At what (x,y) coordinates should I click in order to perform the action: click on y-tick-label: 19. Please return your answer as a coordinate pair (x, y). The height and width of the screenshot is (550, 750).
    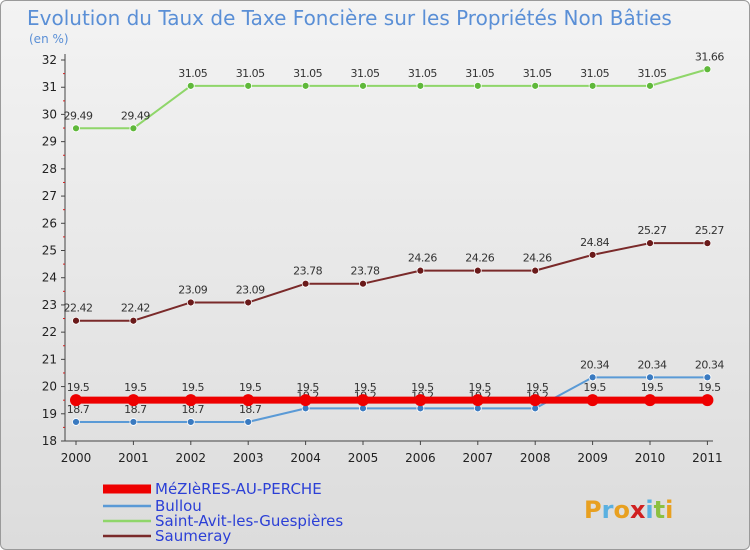
    Looking at the image, I should click on (49, 414).